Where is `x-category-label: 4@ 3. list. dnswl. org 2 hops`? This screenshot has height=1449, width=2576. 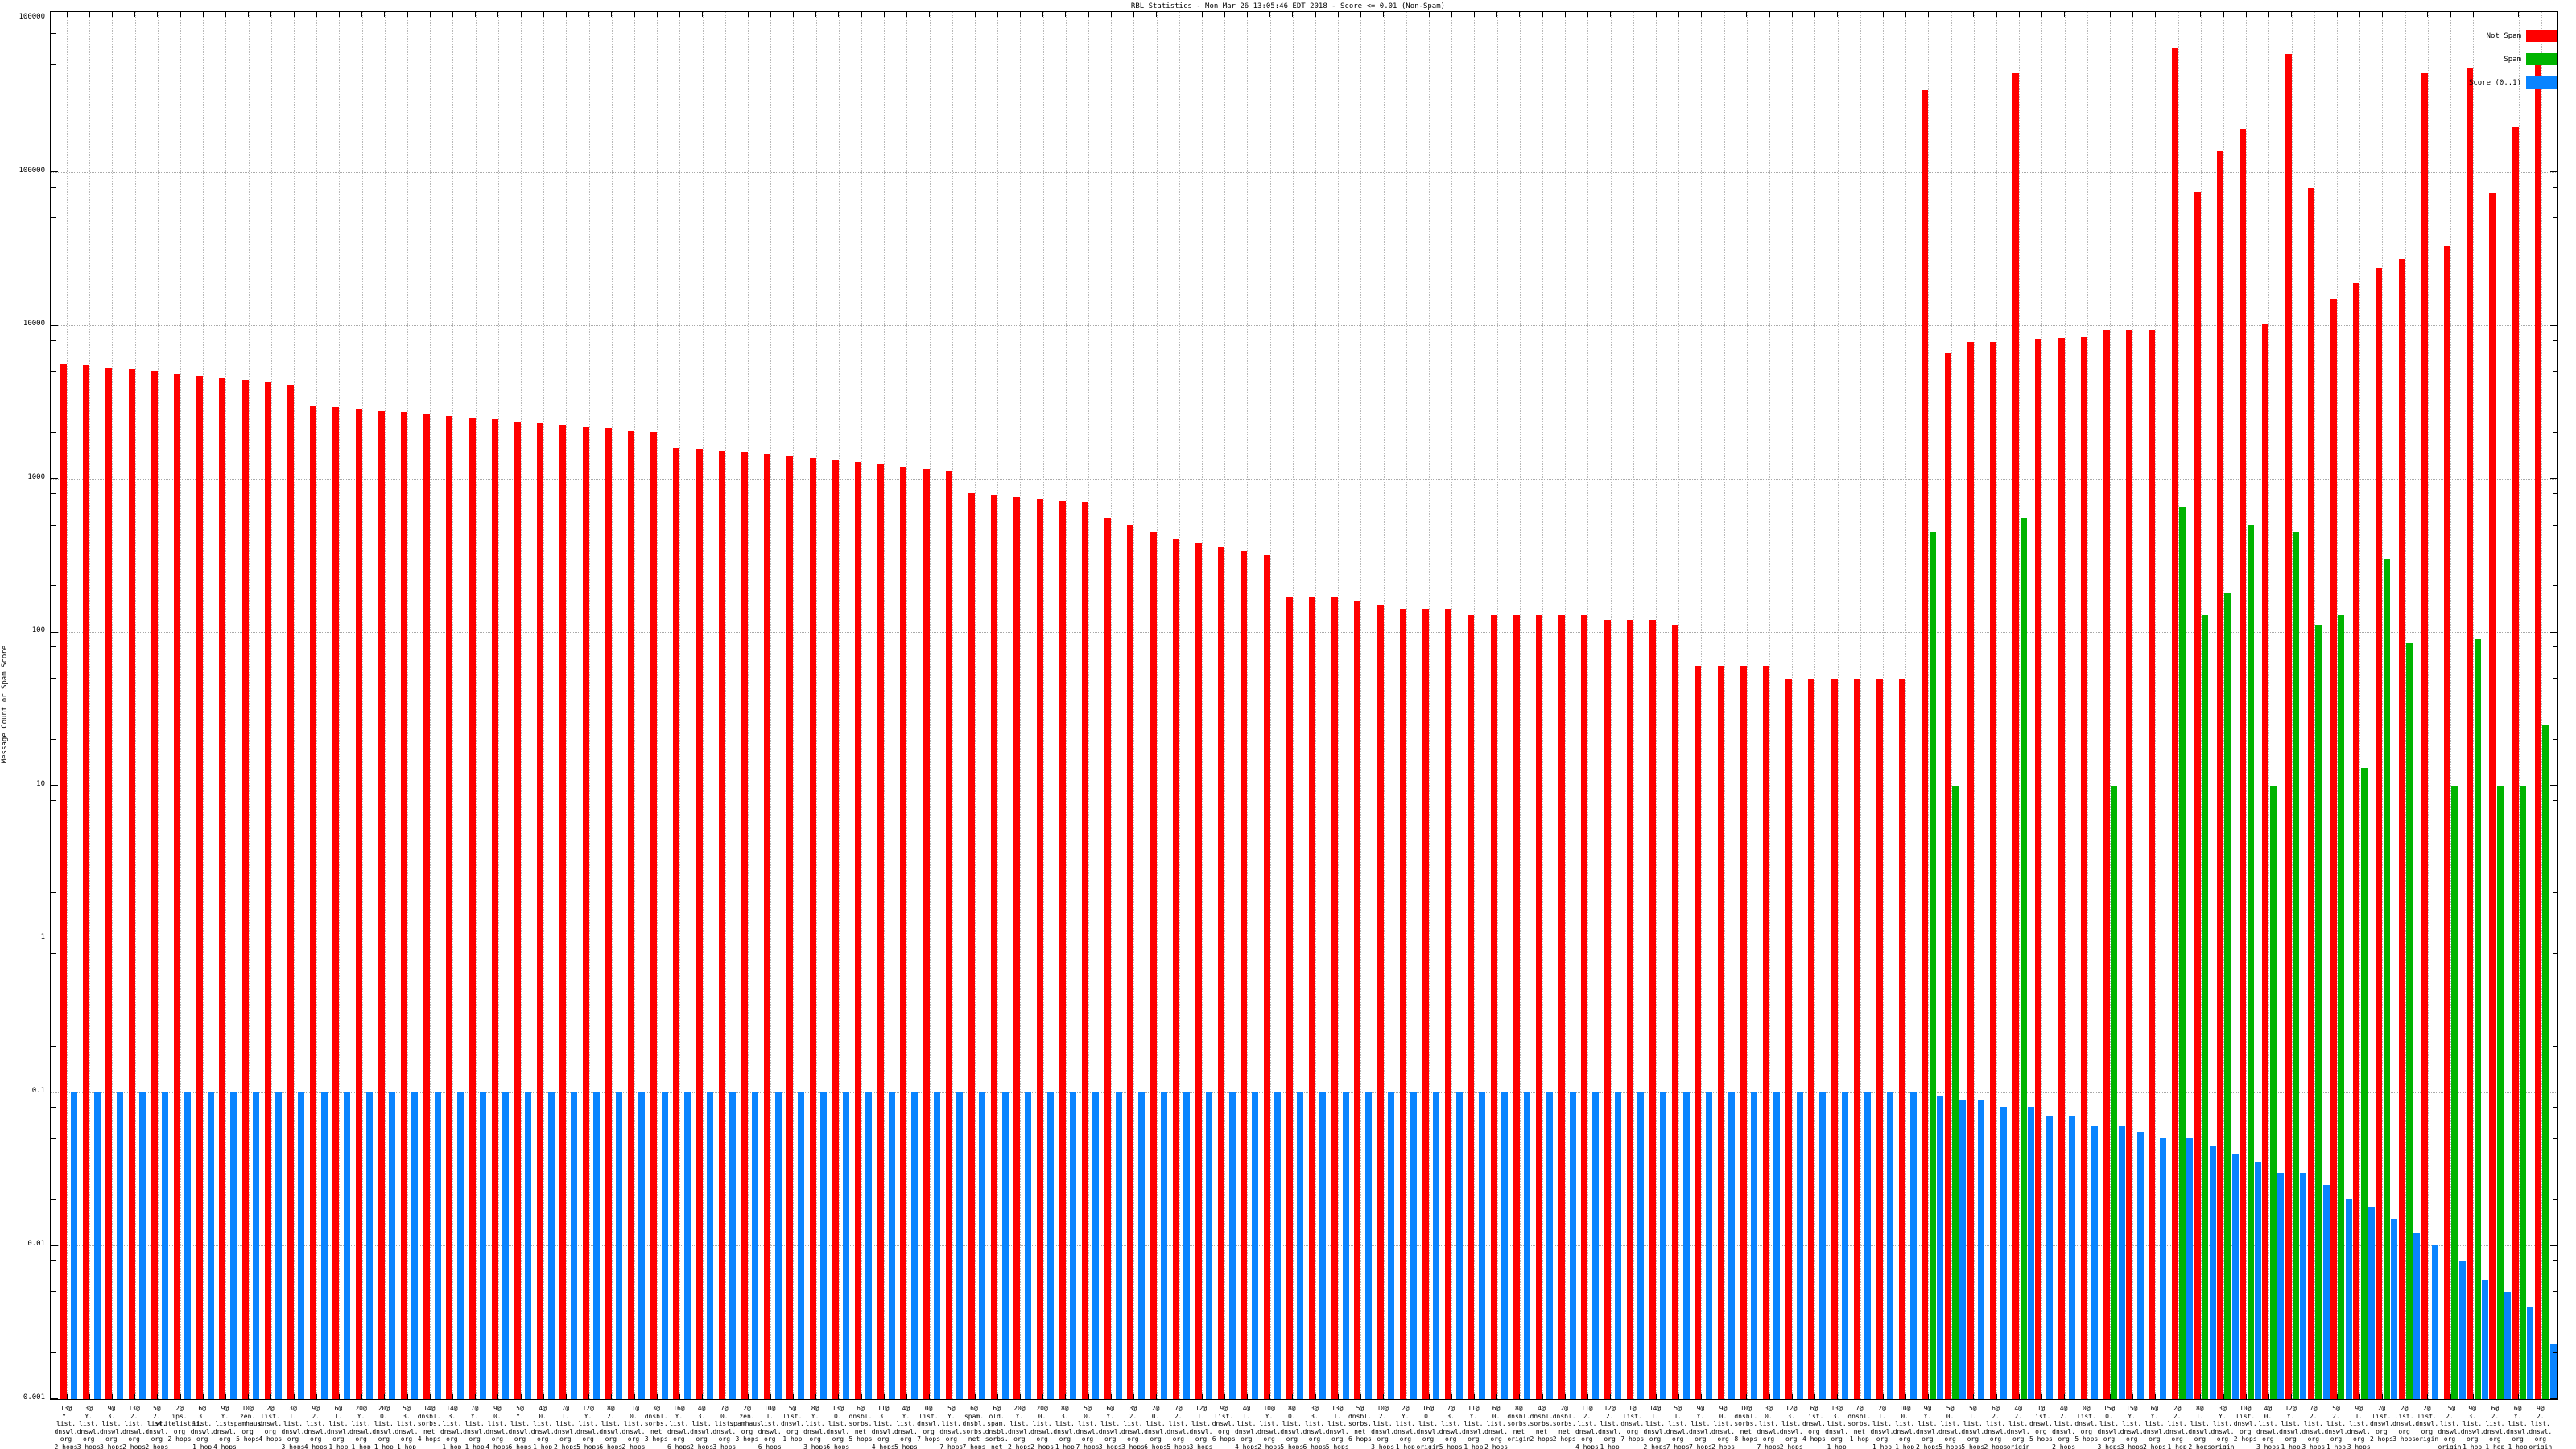
x-category-label: 4@ 3. list. dnswl. org 2 hops is located at coordinates (702, 1427).